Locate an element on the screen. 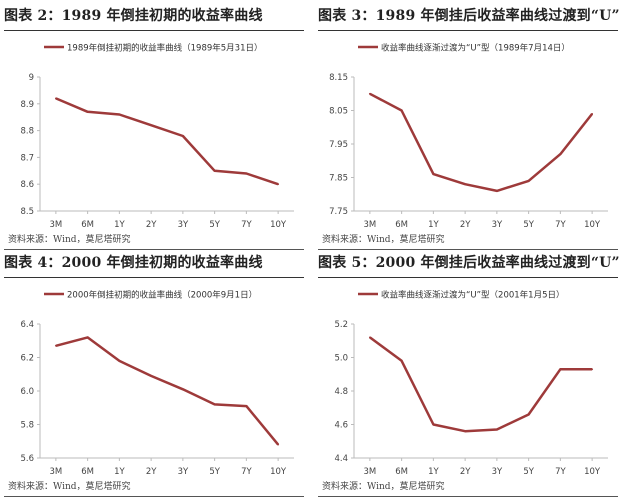 This screenshot has height=501, width=620. legend-label: 收益率曲线逐渐过渡为“U”型（1989年7月14日） is located at coordinates (475, 48).